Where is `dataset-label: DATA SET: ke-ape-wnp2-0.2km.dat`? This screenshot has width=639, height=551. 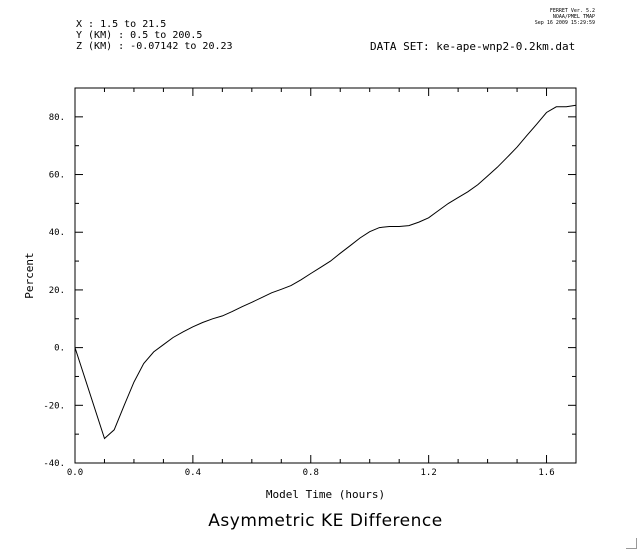
dataset-label: DATA SET: ke-ape-wnp2-0.2km.dat is located at coordinates (473, 46).